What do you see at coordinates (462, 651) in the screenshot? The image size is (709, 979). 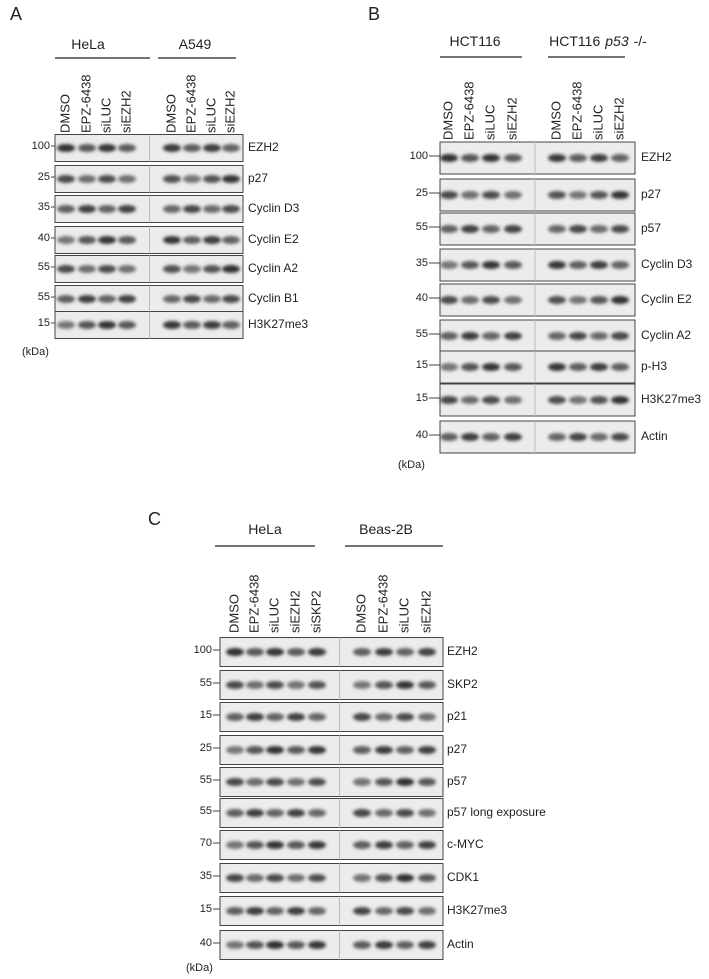 I see `protein-label: EZH2` at bounding box center [462, 651].